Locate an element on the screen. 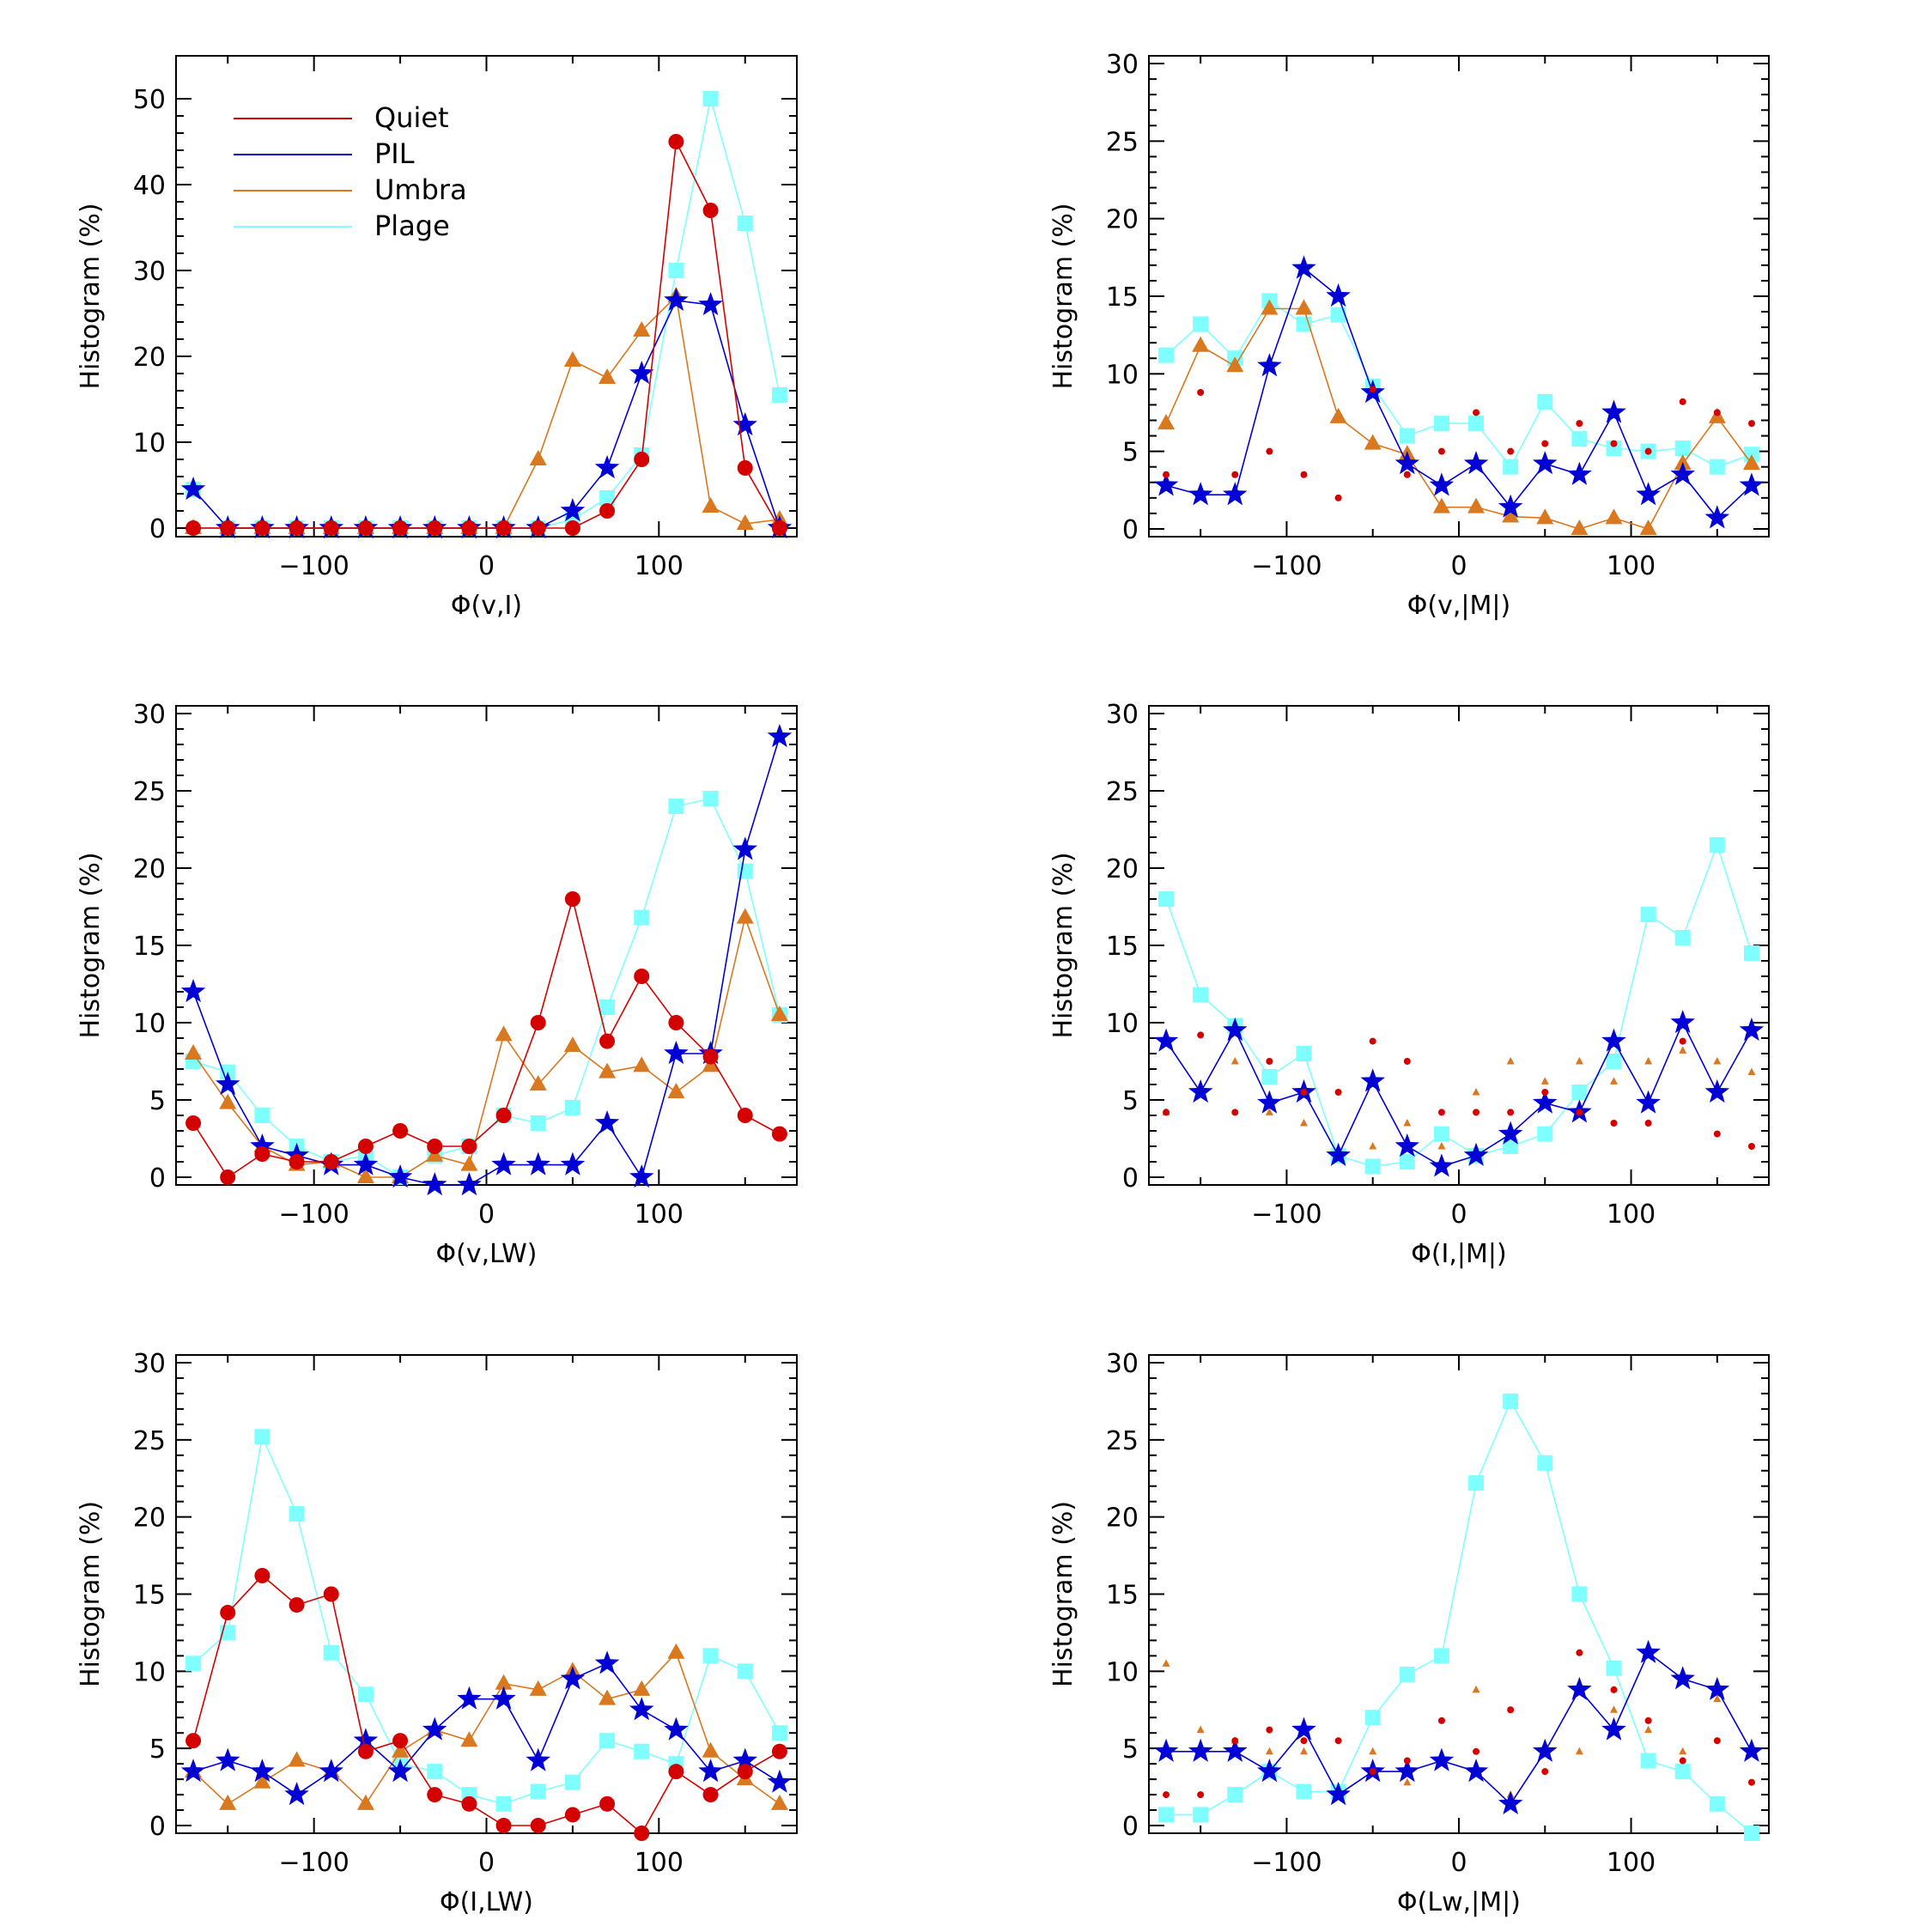 The height and width of the screenshot is (1932, 1932). y-tick-label: 20 is located at coordinates (149, 1519).